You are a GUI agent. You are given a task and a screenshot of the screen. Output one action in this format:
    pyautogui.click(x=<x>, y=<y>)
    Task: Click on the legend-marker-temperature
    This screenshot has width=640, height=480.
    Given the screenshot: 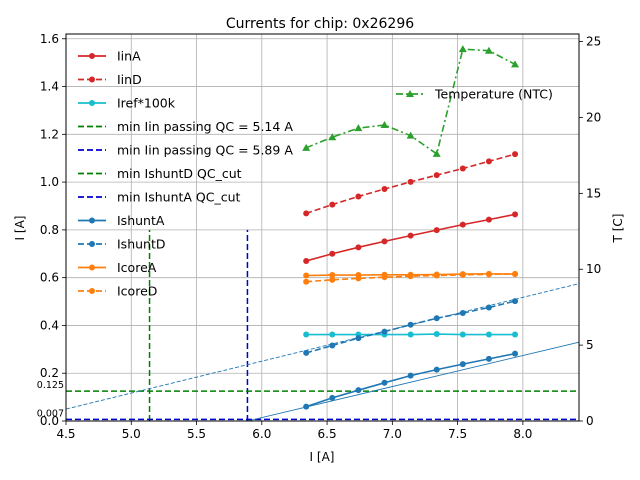 What is the action you would take?
    pyautogui.click(x=410, y=93)
    